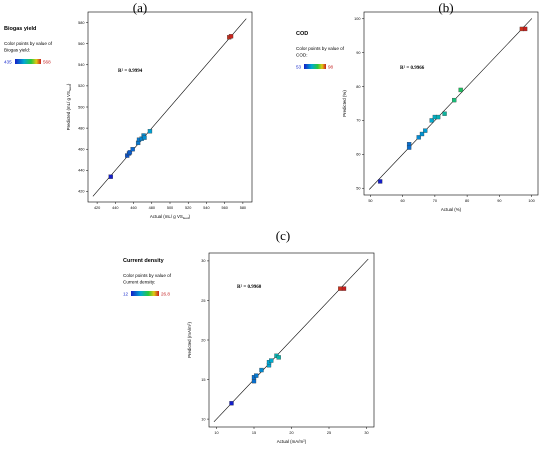  I want to click on x-axis-label: Actual (%), so click(451, 209).